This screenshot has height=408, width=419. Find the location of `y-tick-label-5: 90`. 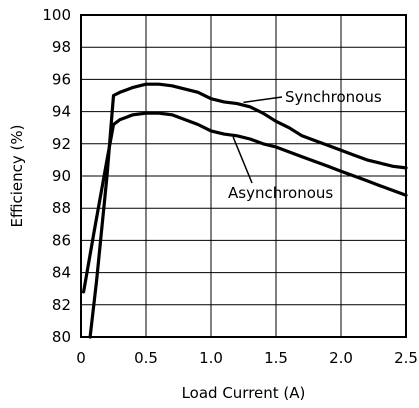

y-tick-label-5: 90 is located at coordinates (61, 176).